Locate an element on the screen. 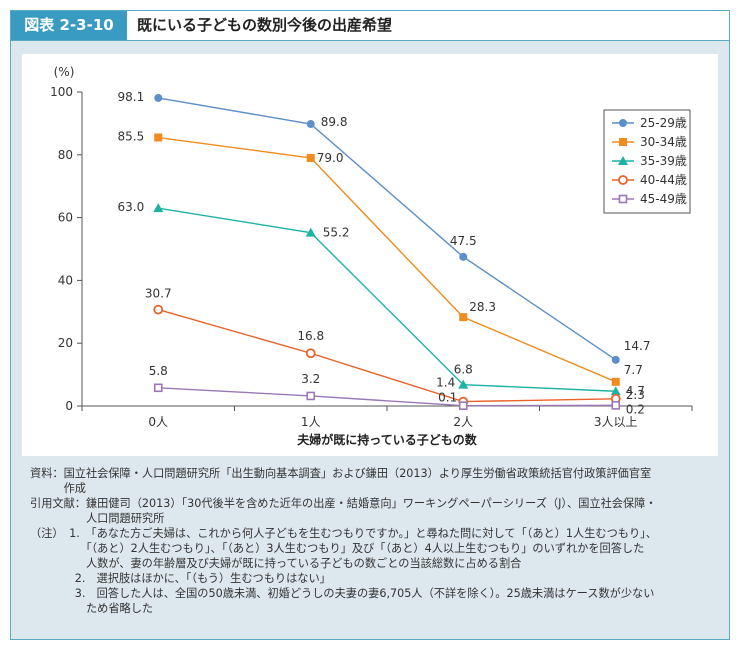 This screenshot has width=742, height=655. data-label: 0.2 is located at coordinates (635, 409).